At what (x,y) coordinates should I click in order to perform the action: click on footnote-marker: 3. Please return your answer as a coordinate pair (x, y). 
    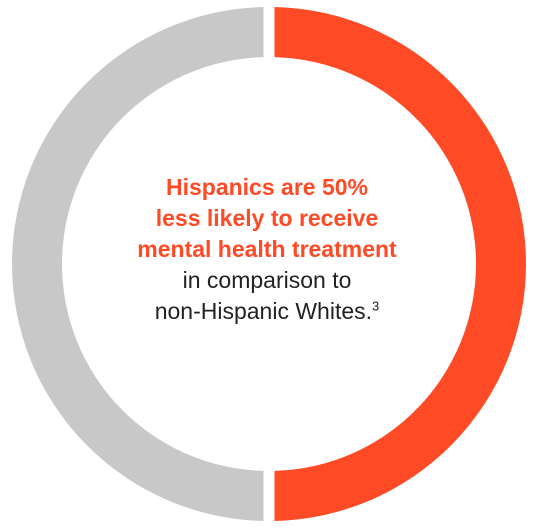
    Looking at the image, I should click on (376, 306).